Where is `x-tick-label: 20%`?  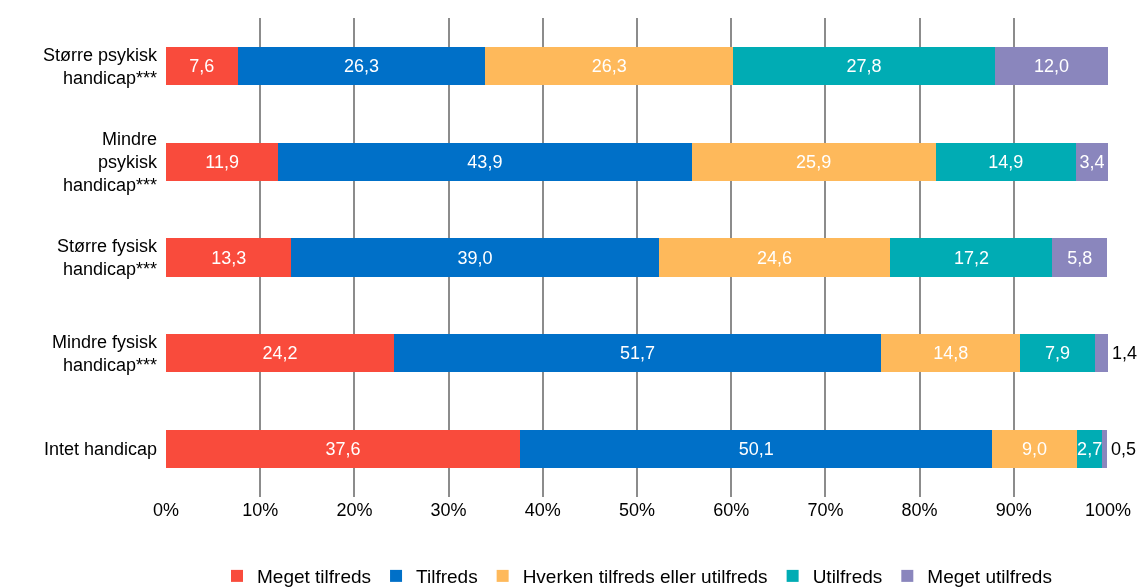 x-tick-label: 20% is located at coordinates (354, 510).